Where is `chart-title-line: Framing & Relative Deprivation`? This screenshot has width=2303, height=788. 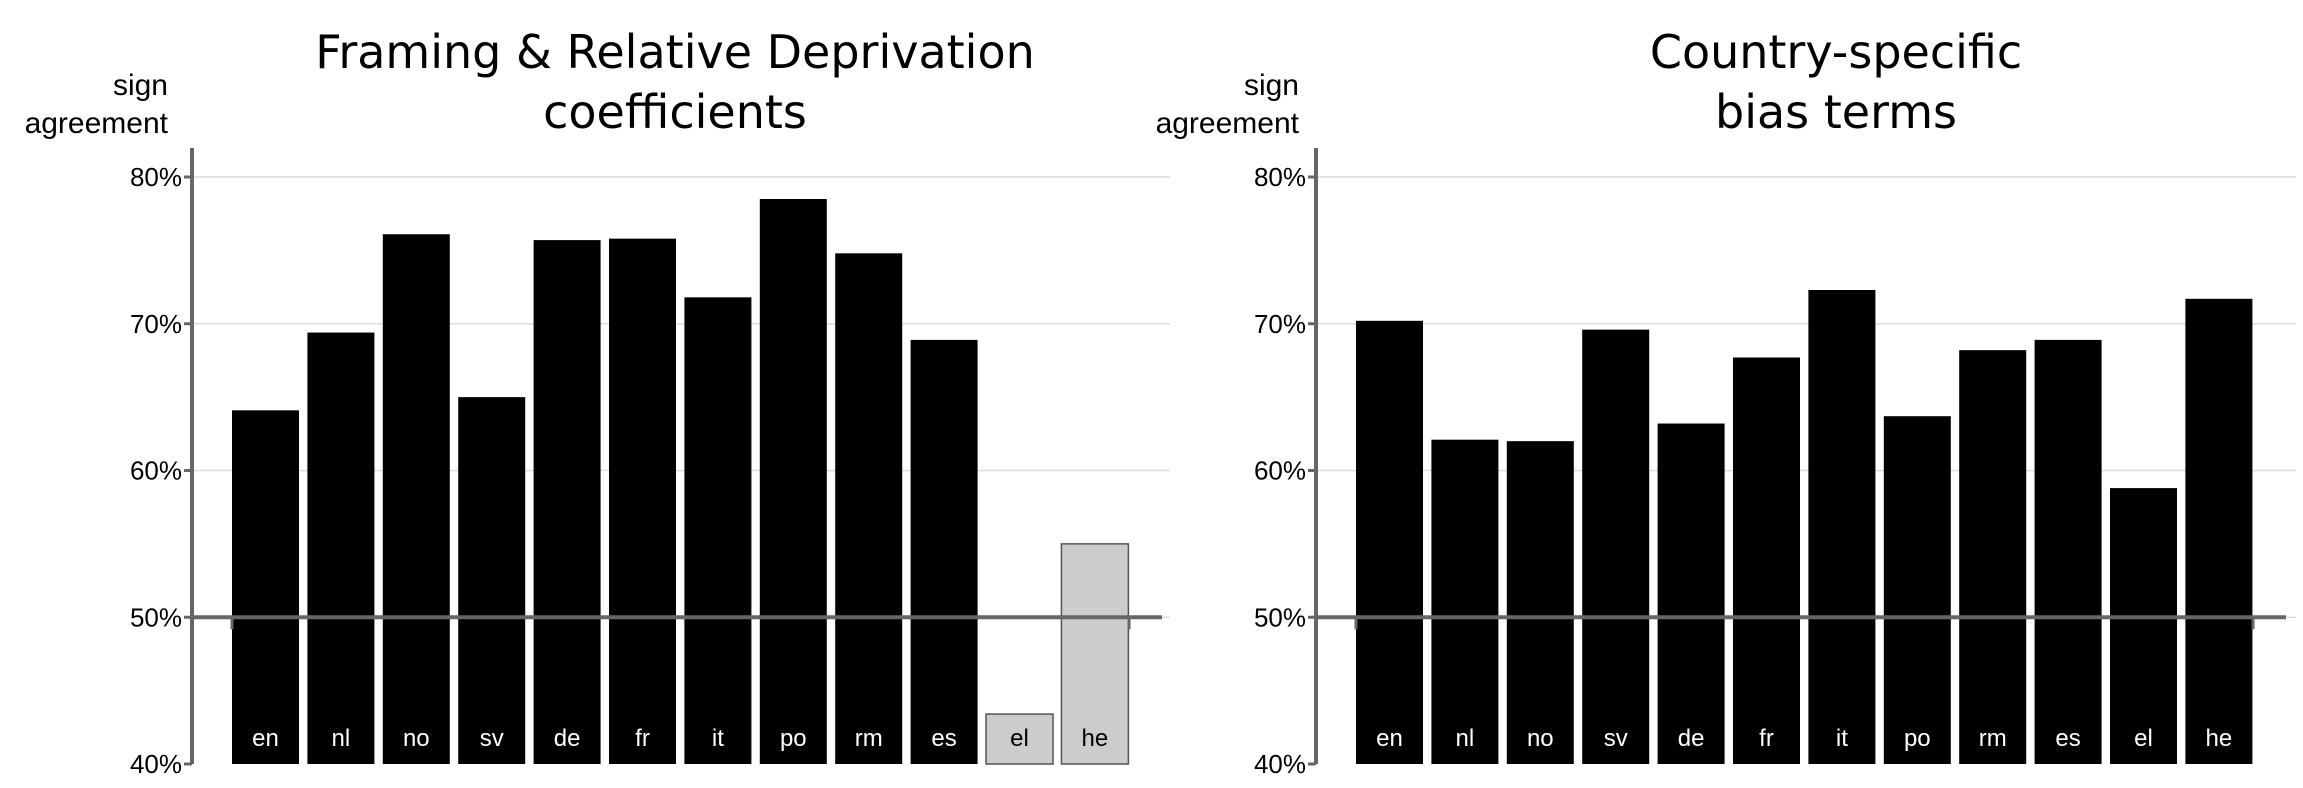 chart-title-line: Framing & Relative Deprivation is located at coordinates (675, 52).